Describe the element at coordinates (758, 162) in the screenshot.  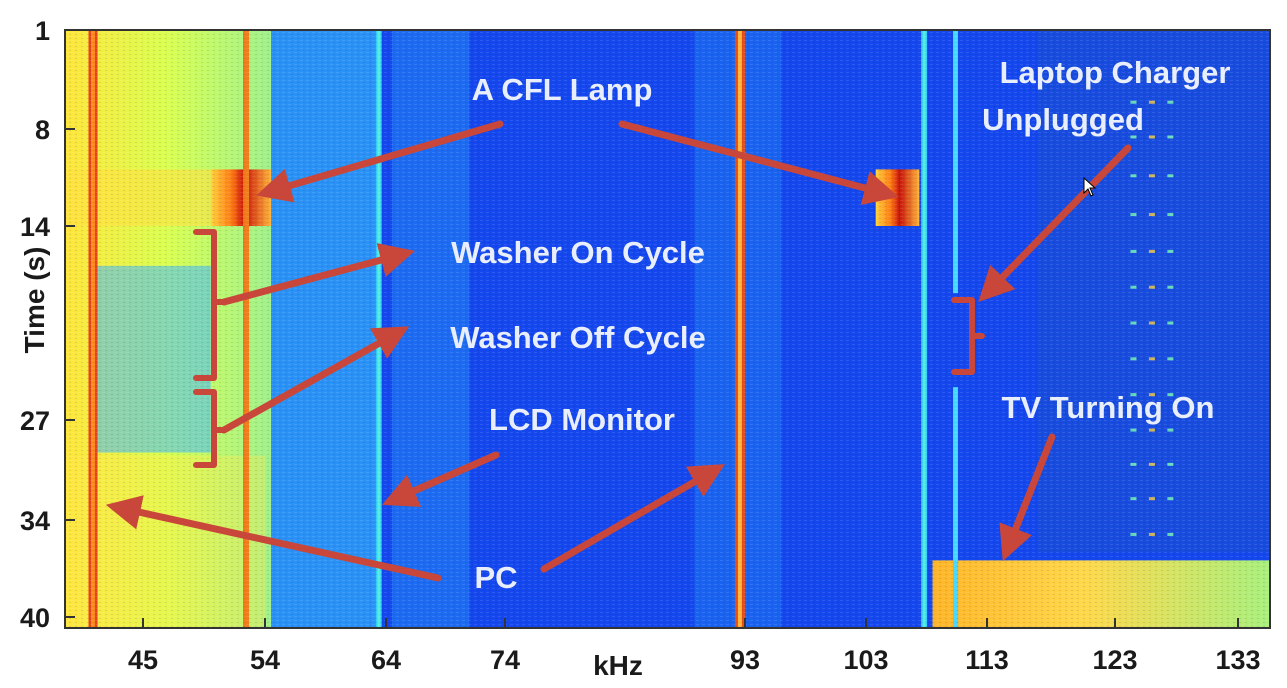
I see `arrow-cfl-right` at that location.